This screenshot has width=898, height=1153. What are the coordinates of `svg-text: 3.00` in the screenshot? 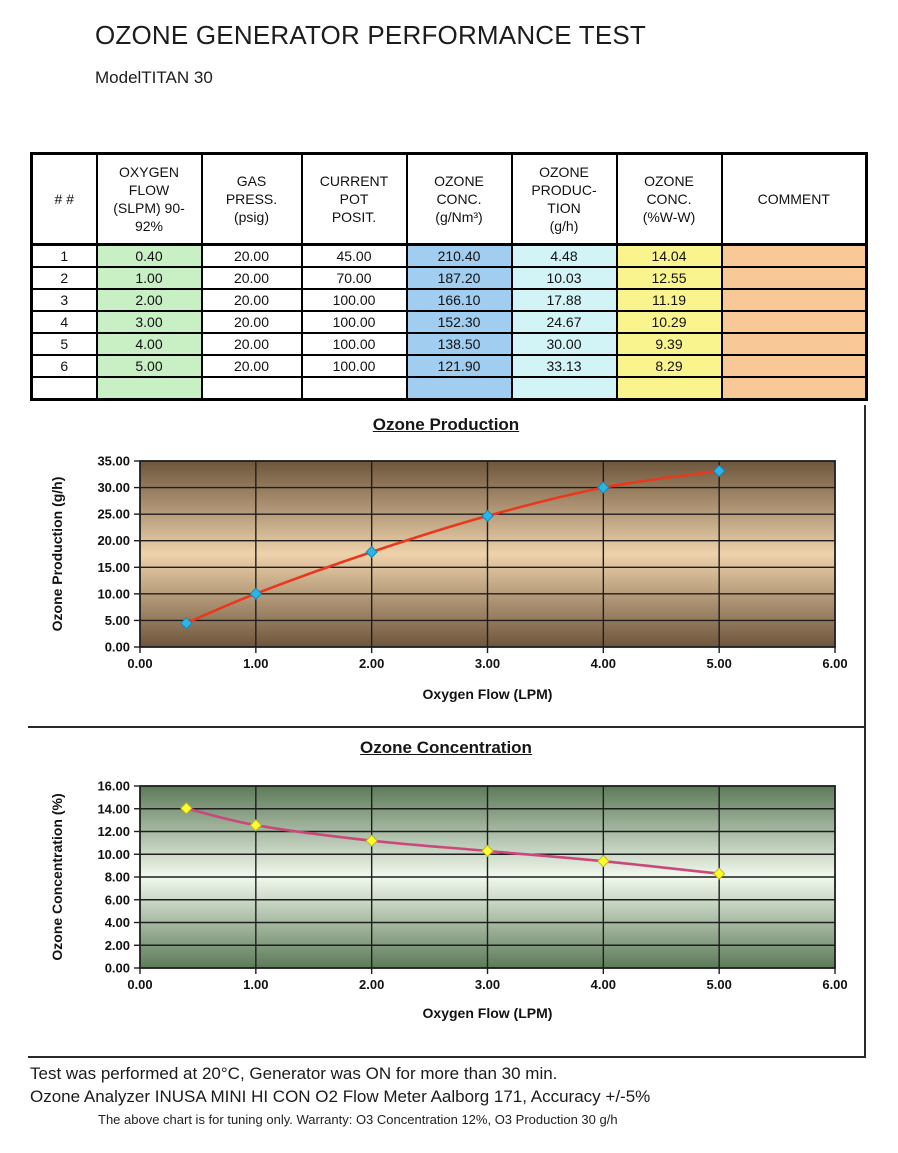 It's located at (487, 663).